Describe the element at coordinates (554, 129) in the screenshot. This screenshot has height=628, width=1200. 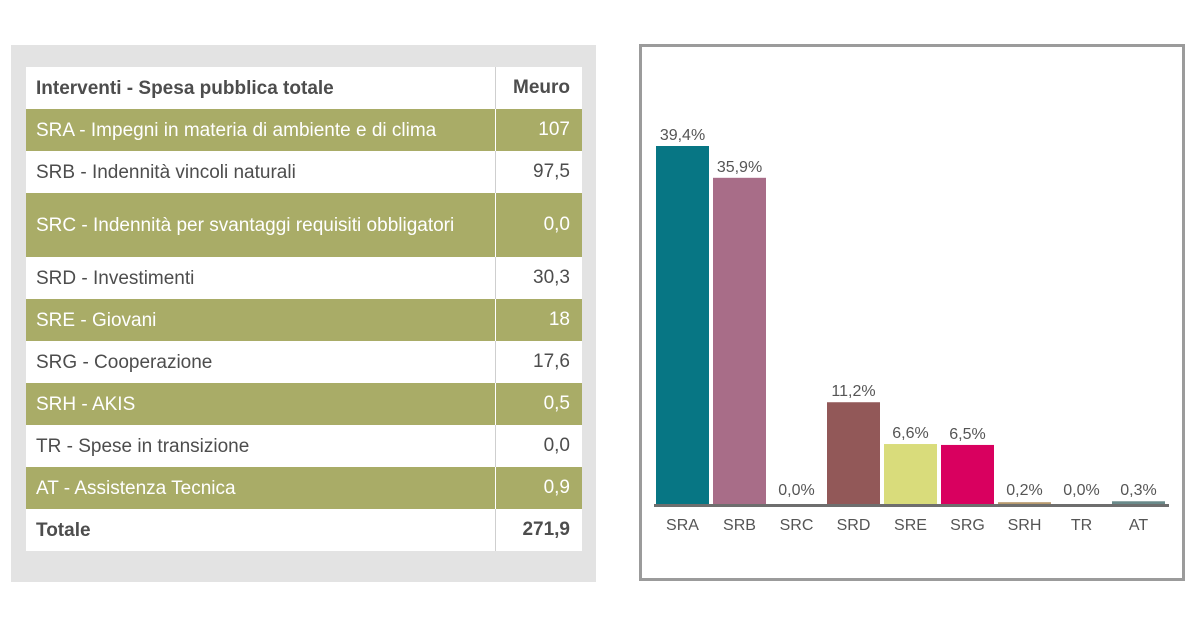
I see `row-value: 107` at that location.